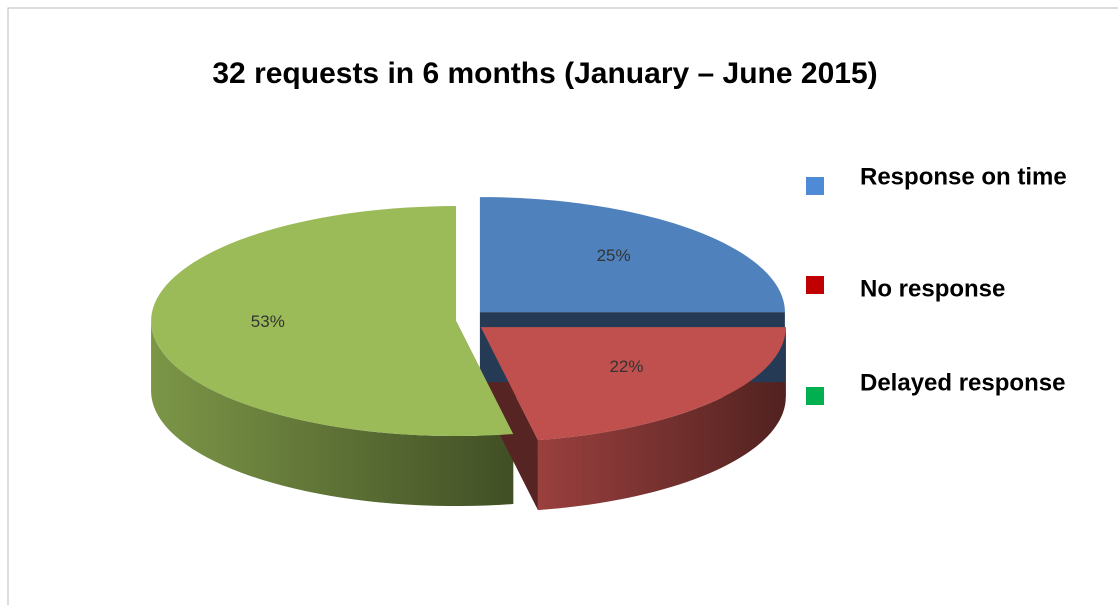 The height and width of the screenshot is (605, 1118). What do you see at coordinates (963, 176) in the screenshot?
I see `legend-label: Response on time` at bounding box center [963, 176].